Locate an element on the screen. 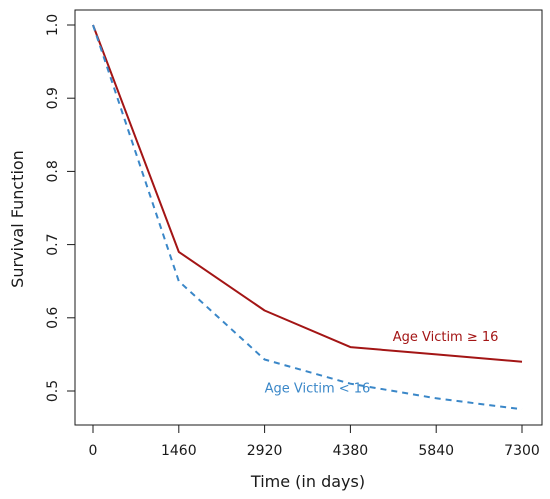  x-tick-label: 0 is located at coordinates (93, 451).